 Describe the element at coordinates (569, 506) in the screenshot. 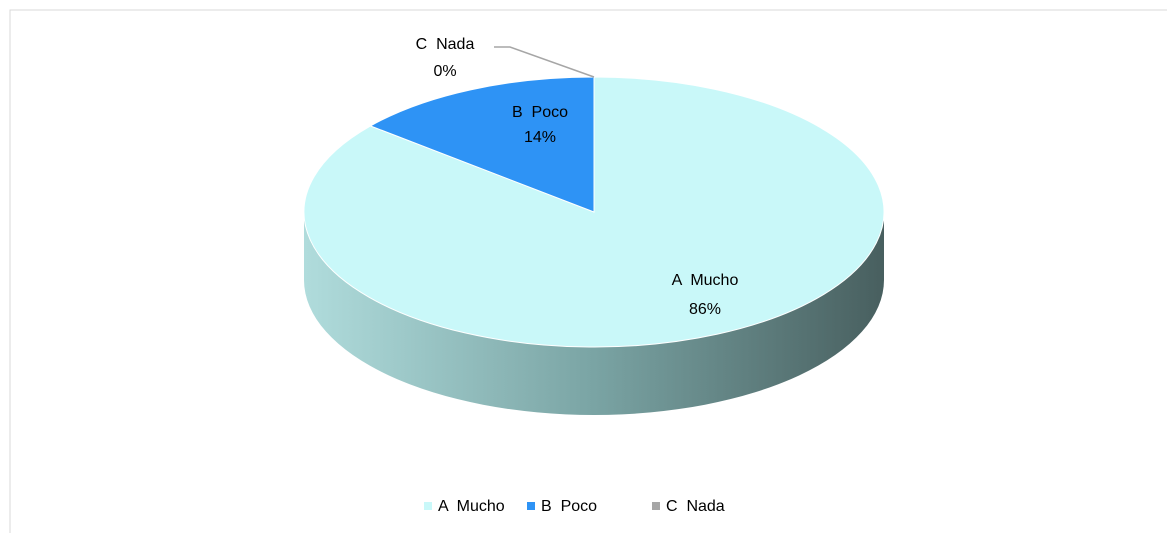

I see `legend-label: B Poco` at that location.